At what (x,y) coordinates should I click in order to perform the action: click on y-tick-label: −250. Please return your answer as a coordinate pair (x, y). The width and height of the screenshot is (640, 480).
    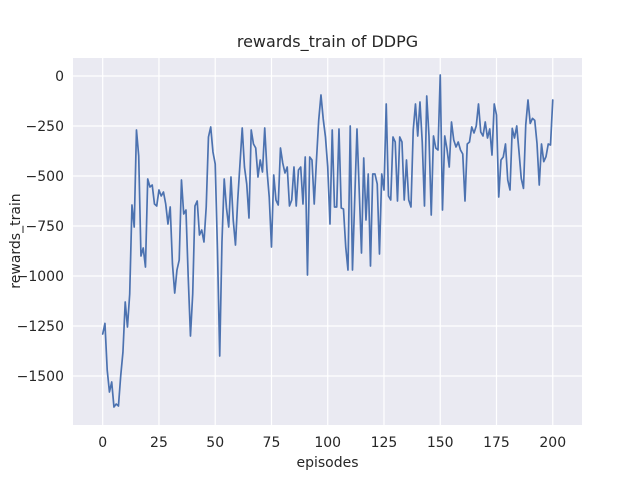
    Looking at the image, I should click on (45, 127).